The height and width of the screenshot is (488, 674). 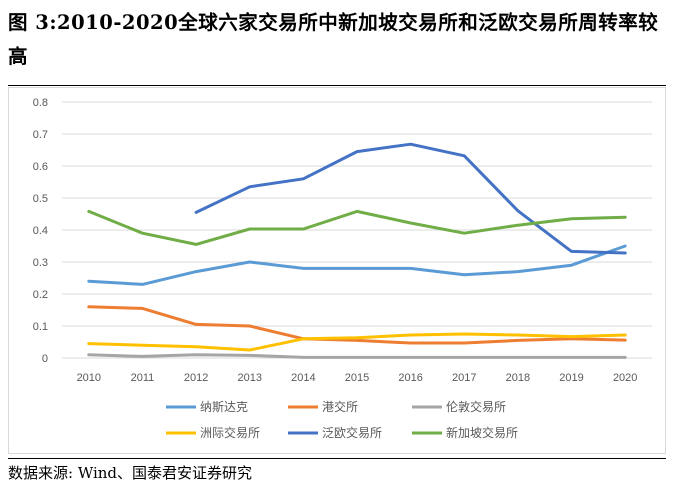 What do you see at coordinates (45, 359) in the screenshot?
I see `y-tick-label: 0` at bounding box center [45, 359].